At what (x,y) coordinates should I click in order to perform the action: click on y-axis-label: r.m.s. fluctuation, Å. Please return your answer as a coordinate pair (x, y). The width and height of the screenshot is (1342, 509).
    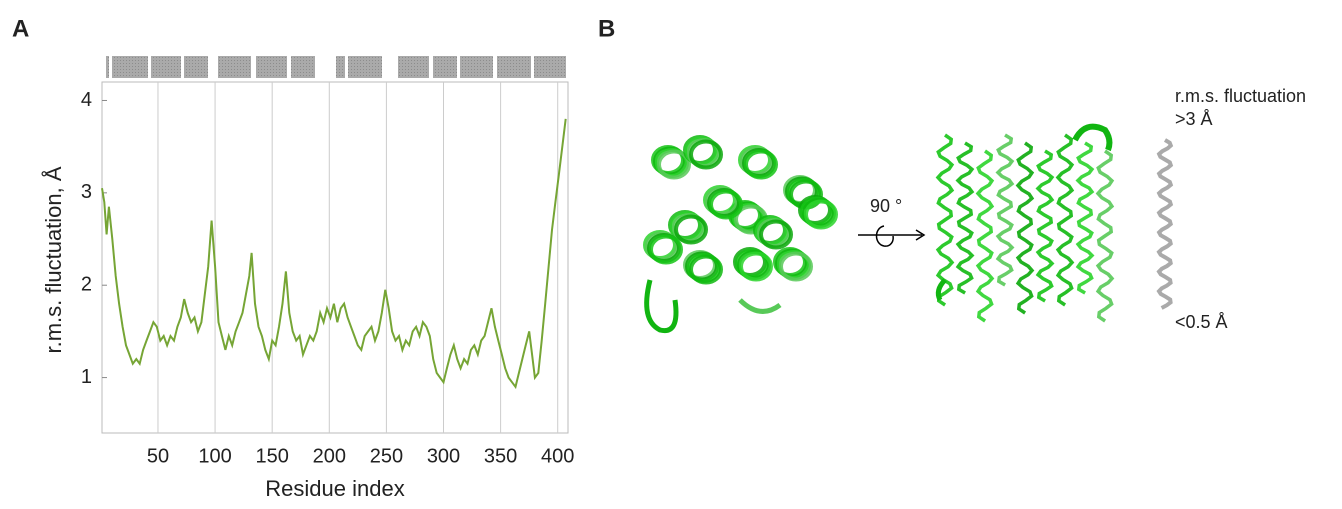
    Looking at the image, I should click on (53, 259).